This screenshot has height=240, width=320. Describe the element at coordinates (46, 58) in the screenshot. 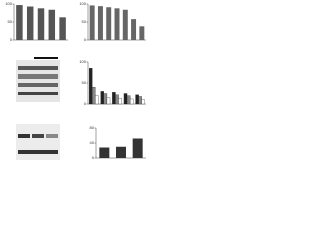

I see `treatment-wedge` at that location.